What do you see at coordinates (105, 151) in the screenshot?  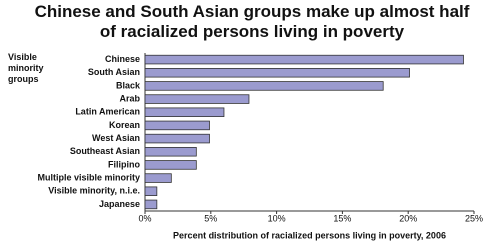 I see `y-tick-label: Southeast Asian` at bounding box center [105, 151].